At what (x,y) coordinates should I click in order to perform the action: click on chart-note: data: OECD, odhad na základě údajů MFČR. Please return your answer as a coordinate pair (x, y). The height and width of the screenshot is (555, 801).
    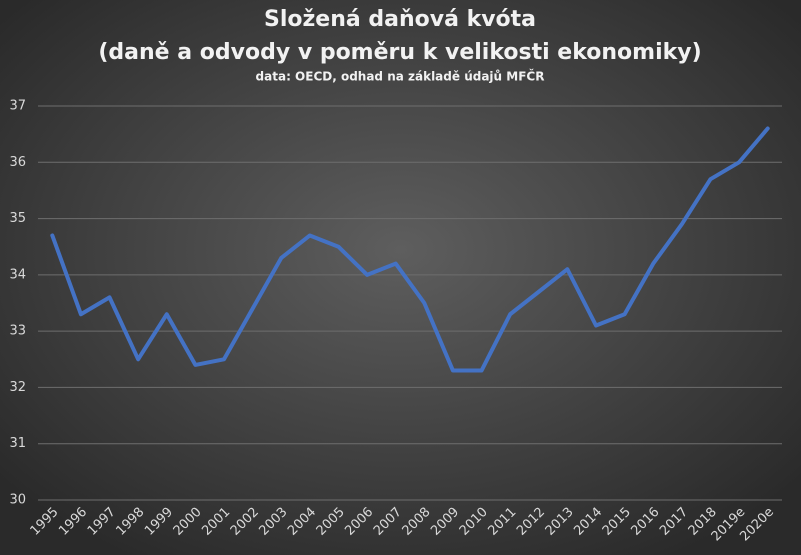
    Looking at the image, I should click on (400, 76).